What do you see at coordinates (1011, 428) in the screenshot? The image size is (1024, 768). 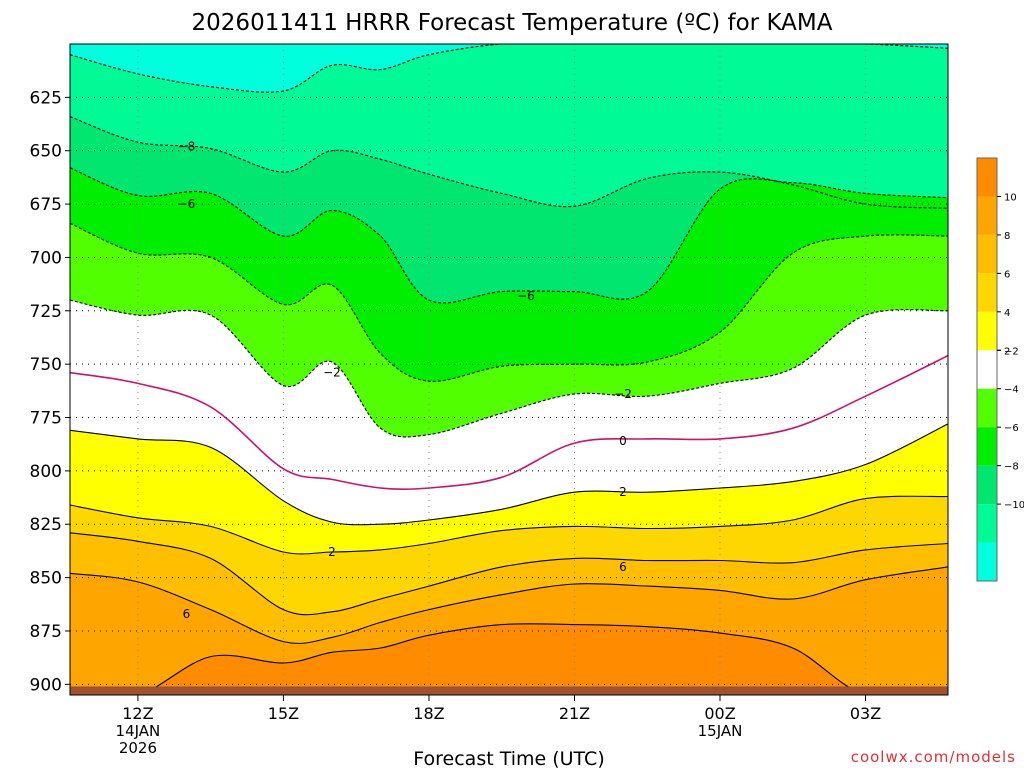 I see `colorbar-label: −6` at bounding box center [1011, 428].